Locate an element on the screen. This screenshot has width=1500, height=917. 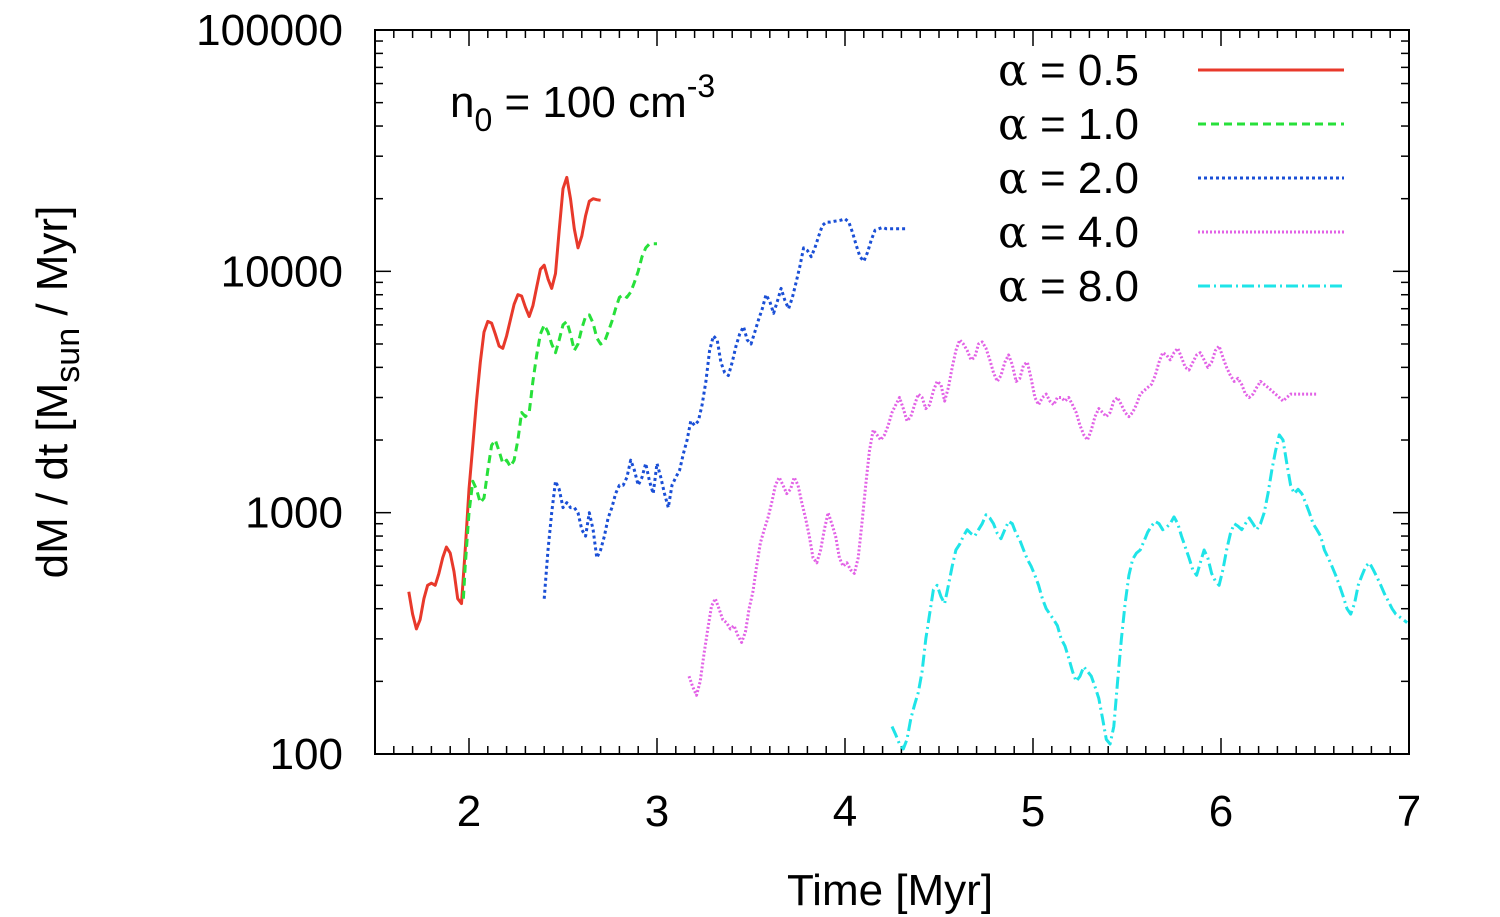
legend-label-5: α = 8.0 is located at coordinates (1068, 286).